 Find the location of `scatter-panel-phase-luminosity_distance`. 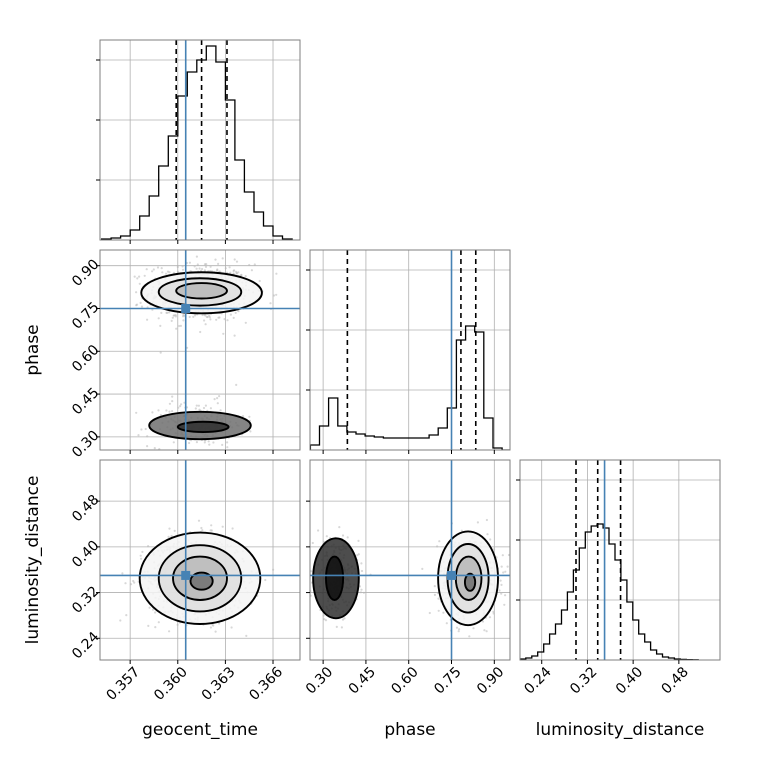

scatter-panel-phase-luminosity_distance is located at coordinates (408, 561).